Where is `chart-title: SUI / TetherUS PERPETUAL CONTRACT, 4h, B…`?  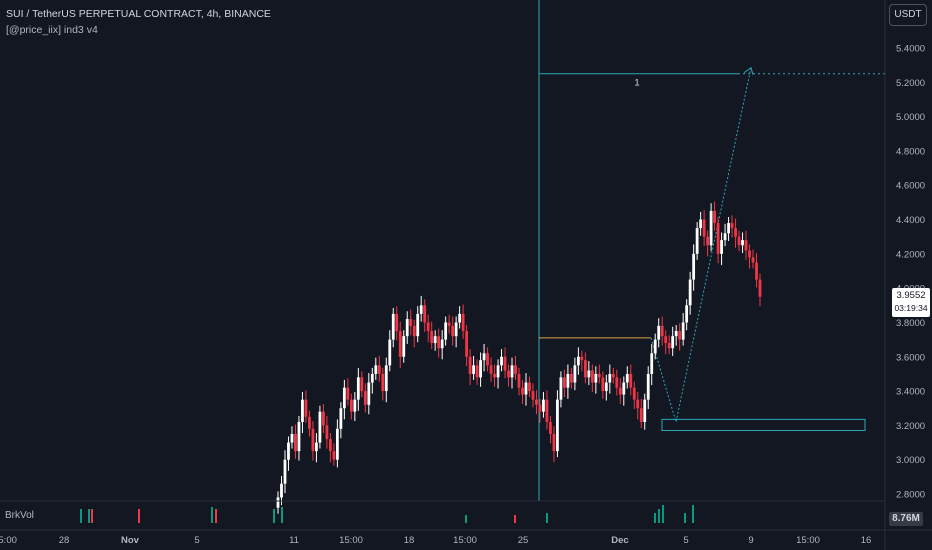
chart-title: SUI / TetherUS PERPETUAL CONTRACT, 4h, B… is located at coordinates (138, 14).